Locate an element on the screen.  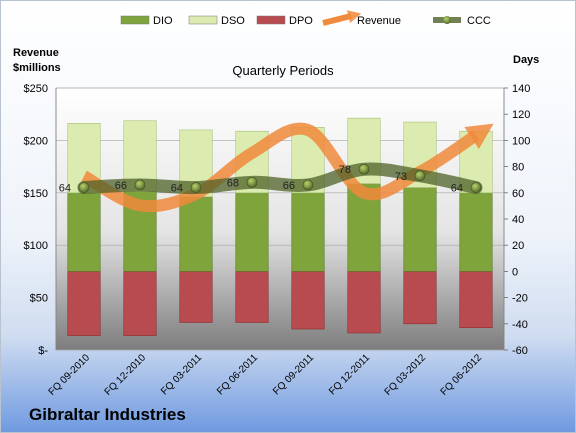
ccc-data-label: 78 is located at coordinates (345, 170).